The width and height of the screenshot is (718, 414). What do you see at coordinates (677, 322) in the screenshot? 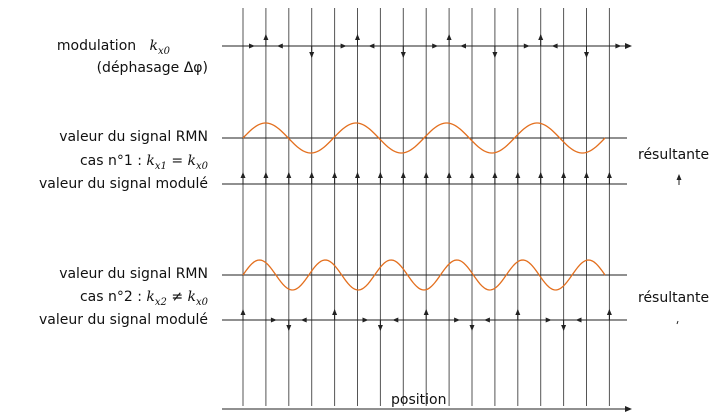
I see `resultant-arrow-case2` at bounding box center [677, 322].